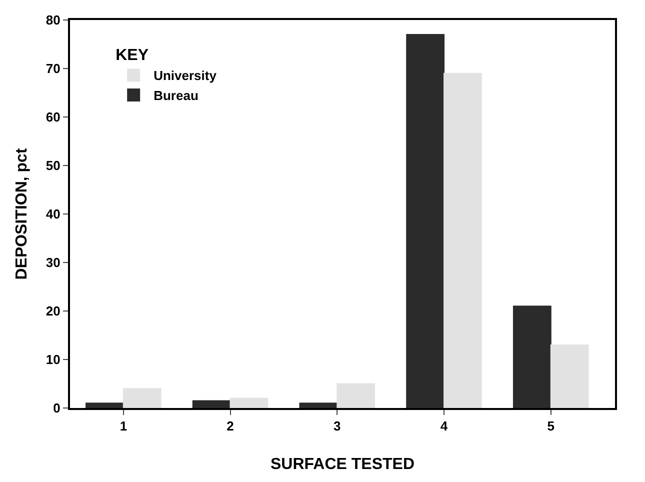 The width and height of the screenshot is (645, 482). I want to click on y-tick-label: 50, so click(53, 166).